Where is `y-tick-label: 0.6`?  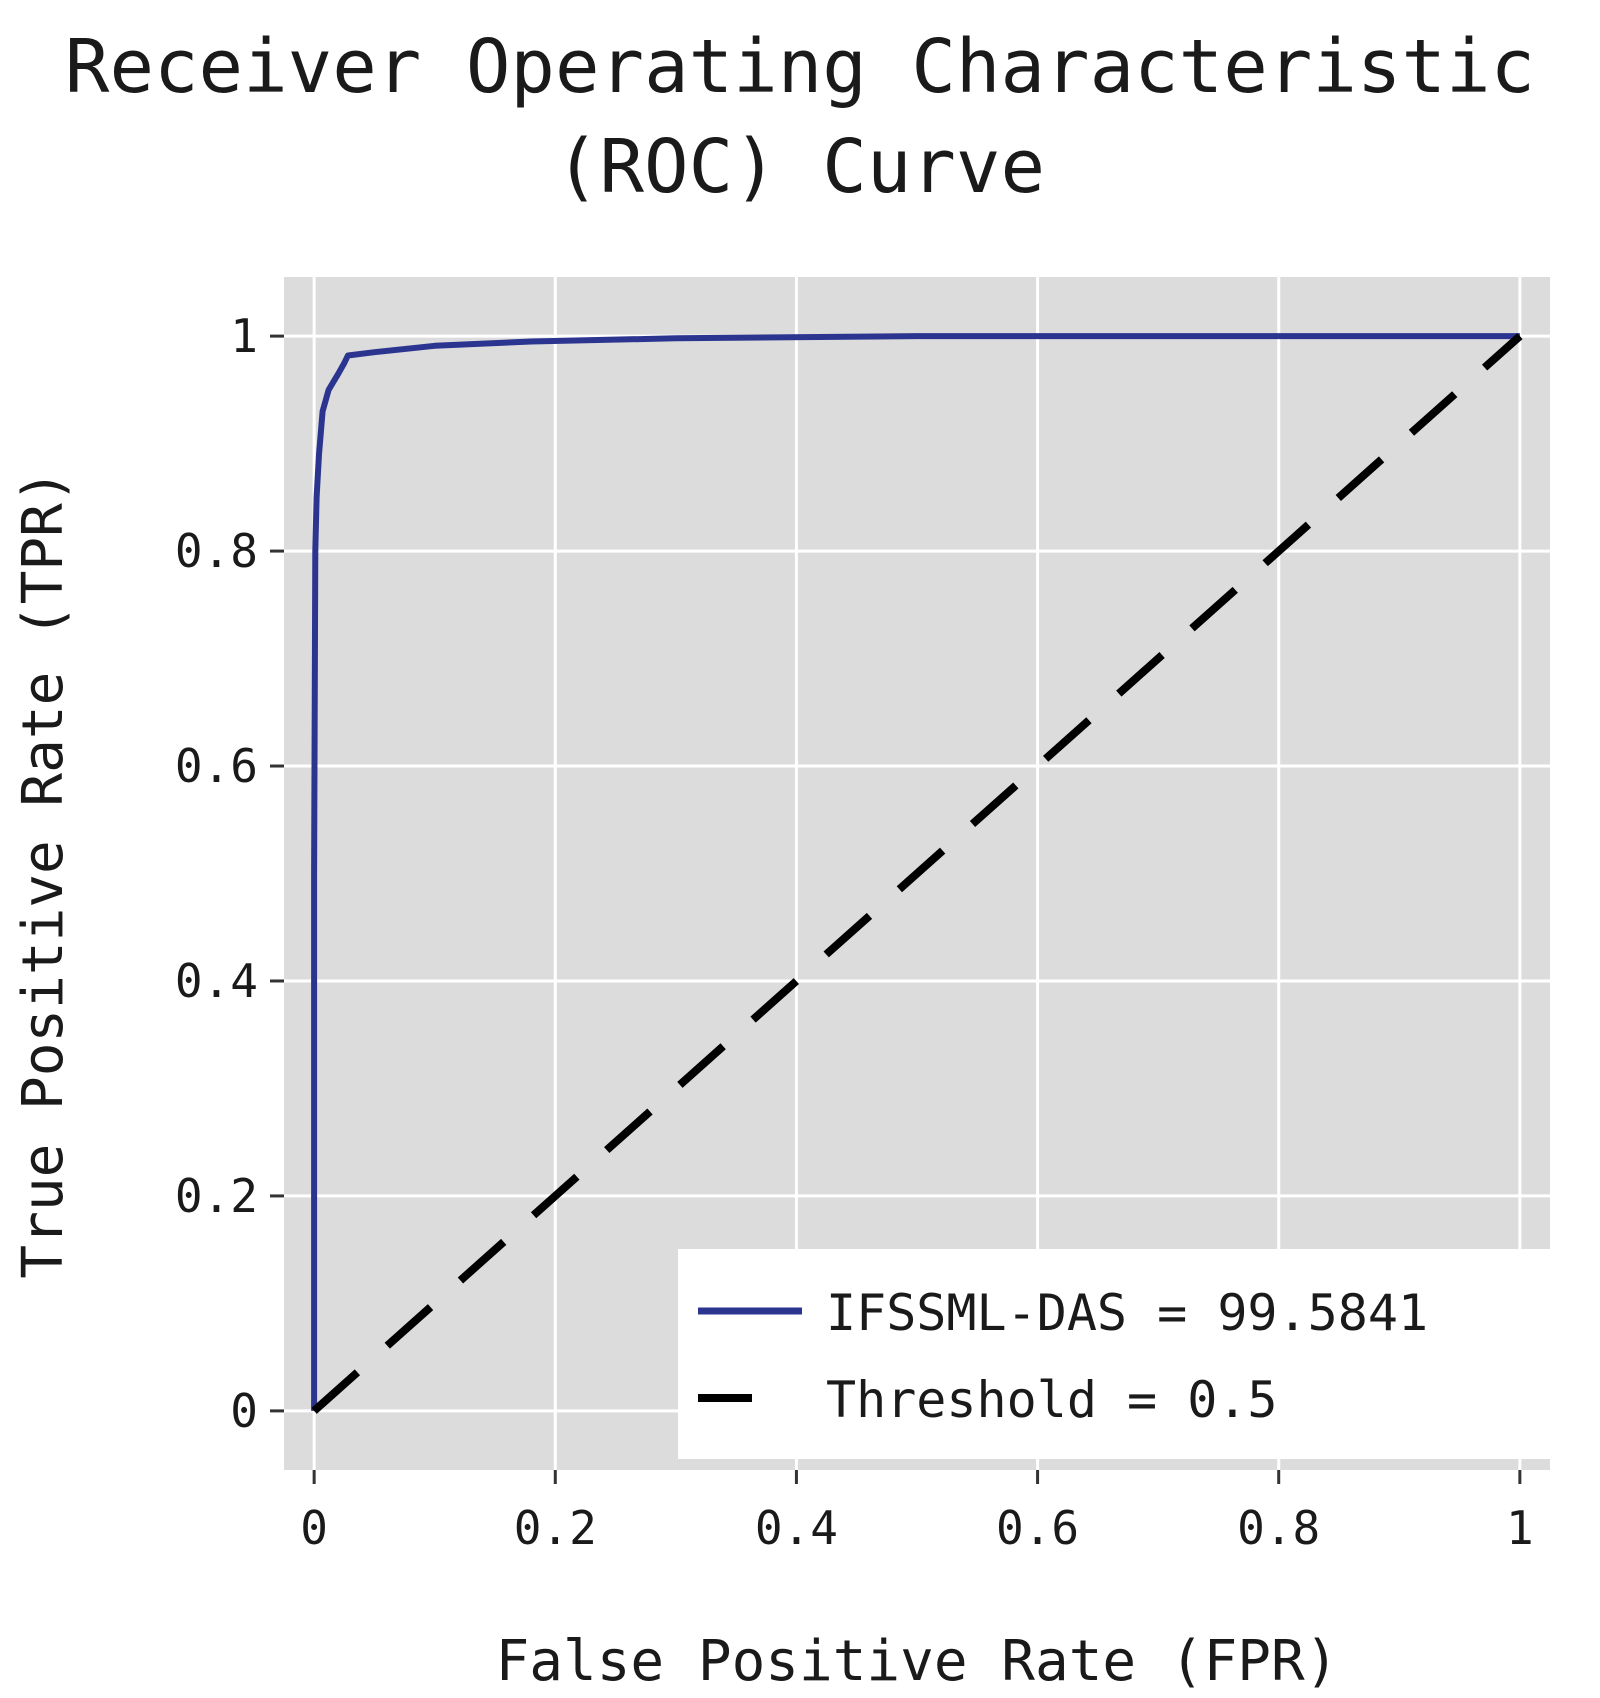
y-tick-label: 0.6 is located at coordinates (216, 766).